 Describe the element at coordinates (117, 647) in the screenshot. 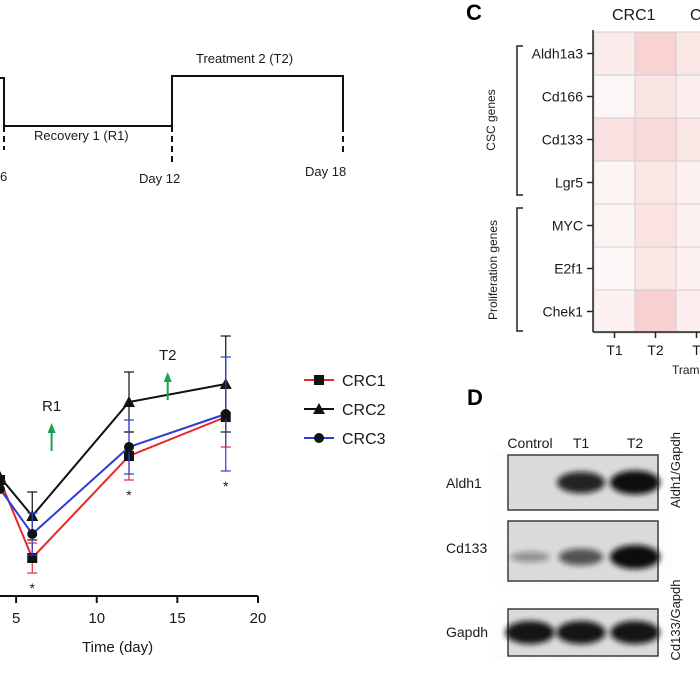

I see `x-axis-label: Time (day)` at that location.